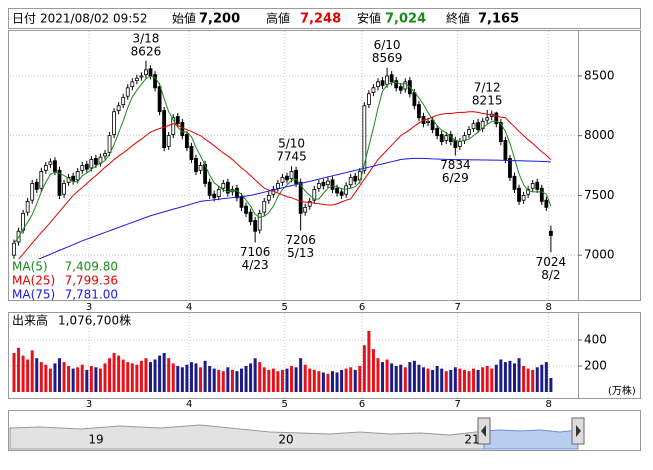 The width and height of the screenshot is (653, 470). Describe the element at coordinates (189, 307) in the screenshot. I see `x-tick-label: 4` at that location.